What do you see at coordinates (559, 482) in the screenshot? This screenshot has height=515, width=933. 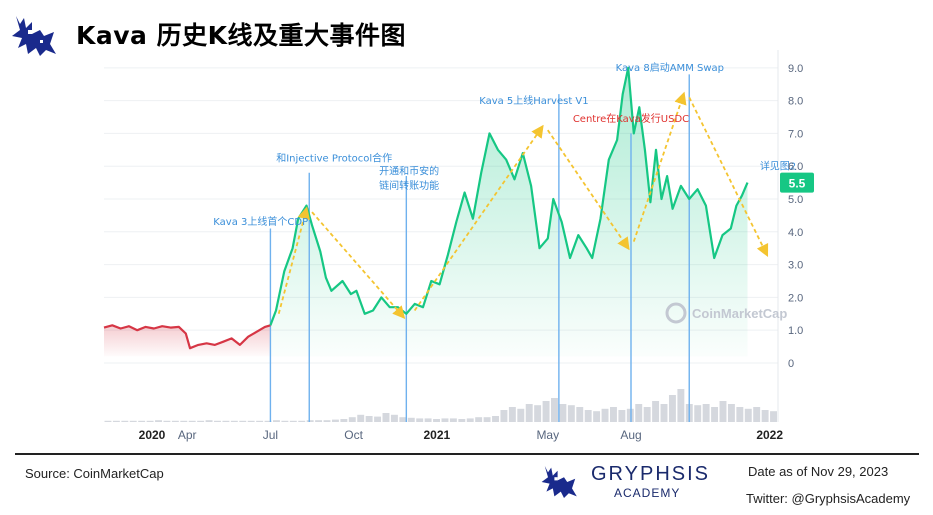 I see `gryphsis-logo-icon` at bounding box center [559, 482].